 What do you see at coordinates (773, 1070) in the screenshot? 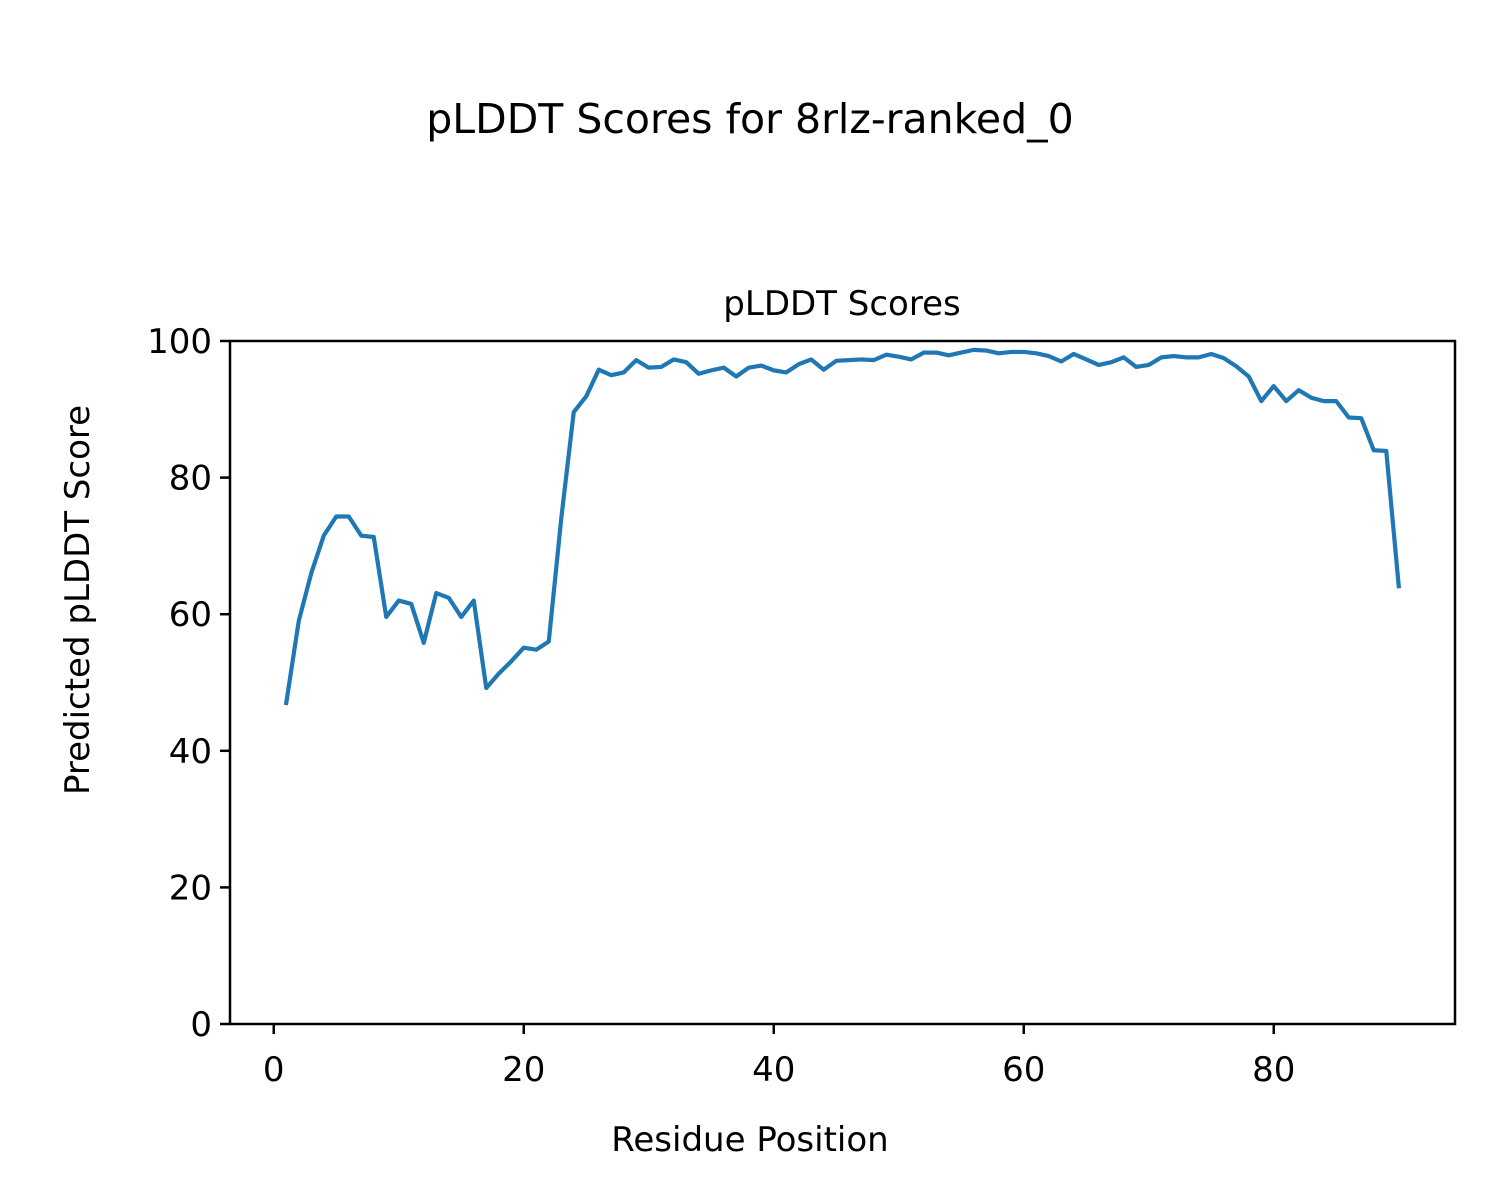
I see `x-tick-label: 40` at bounding box center [773, 1070].